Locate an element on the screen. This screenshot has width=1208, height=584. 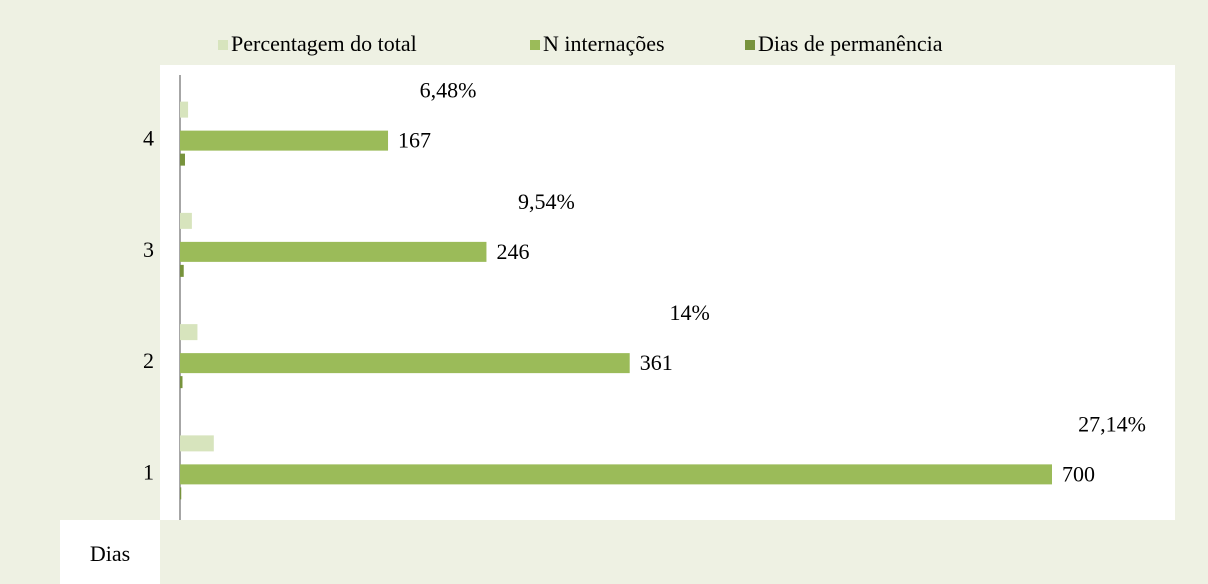
data-label: 700 is located at coordinates (1078, 473).